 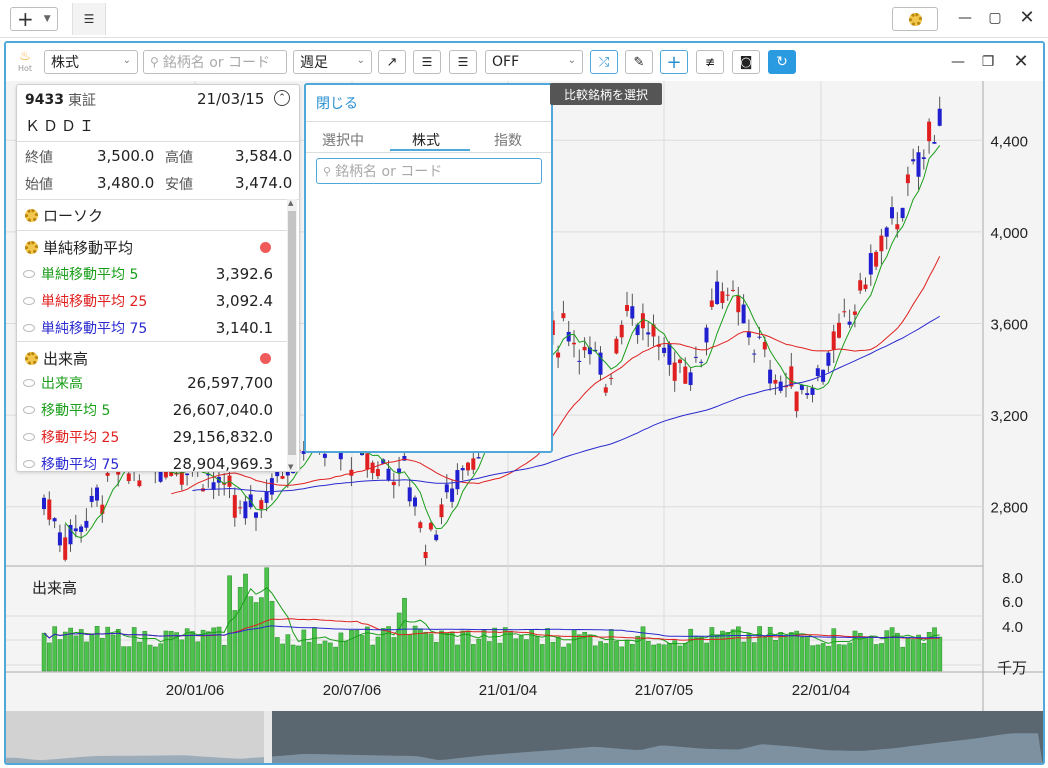 I want to click on price-tick-label: 2,800, so click(x=1009, y=508).